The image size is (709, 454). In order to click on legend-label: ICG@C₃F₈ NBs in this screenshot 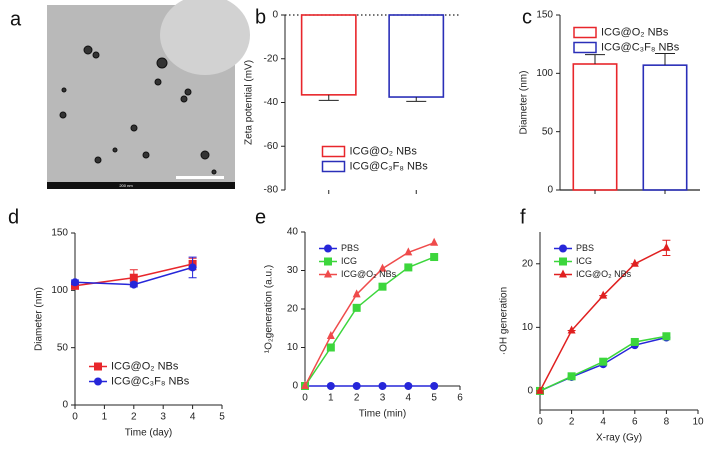, I will do `click(389, 166)`.